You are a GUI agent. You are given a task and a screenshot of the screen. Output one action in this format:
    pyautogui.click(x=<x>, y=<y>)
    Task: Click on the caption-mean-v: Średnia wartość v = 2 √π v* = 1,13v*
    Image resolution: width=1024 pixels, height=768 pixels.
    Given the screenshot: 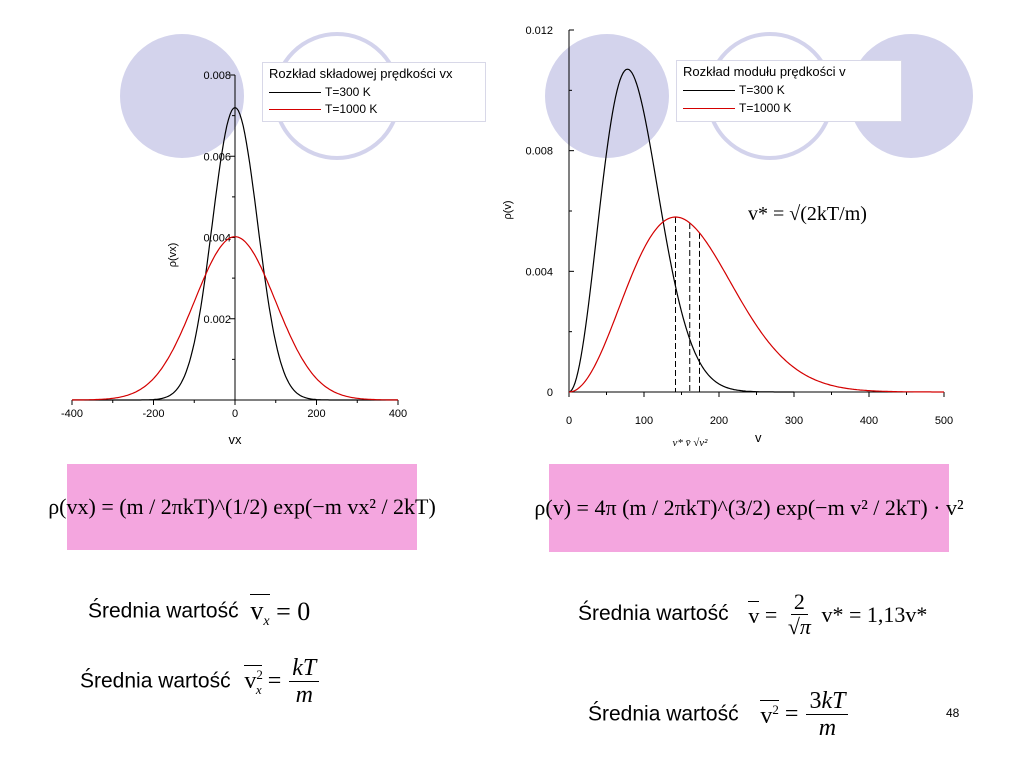 What is the action you would take?
    pyautogui.click(x=753, y=614)
    